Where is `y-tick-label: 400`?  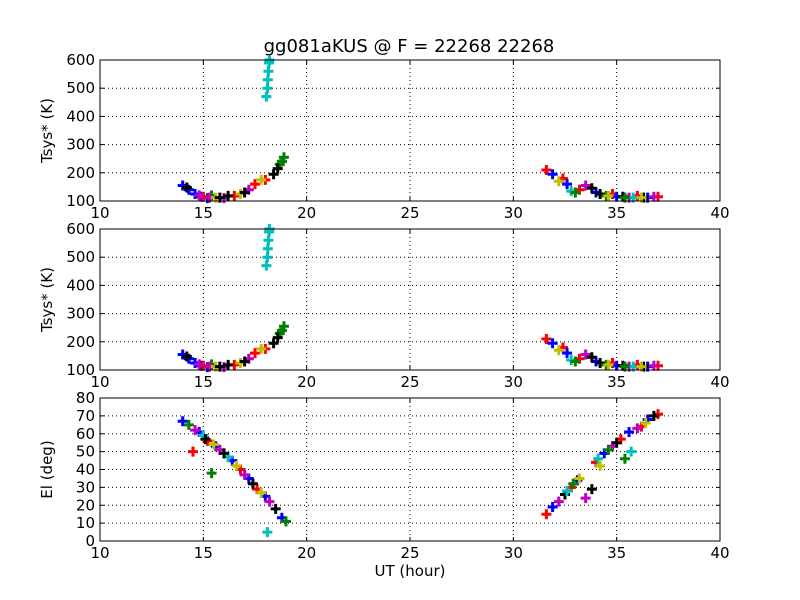 y-tick-label: 400 is located at coordinates (80, 116).